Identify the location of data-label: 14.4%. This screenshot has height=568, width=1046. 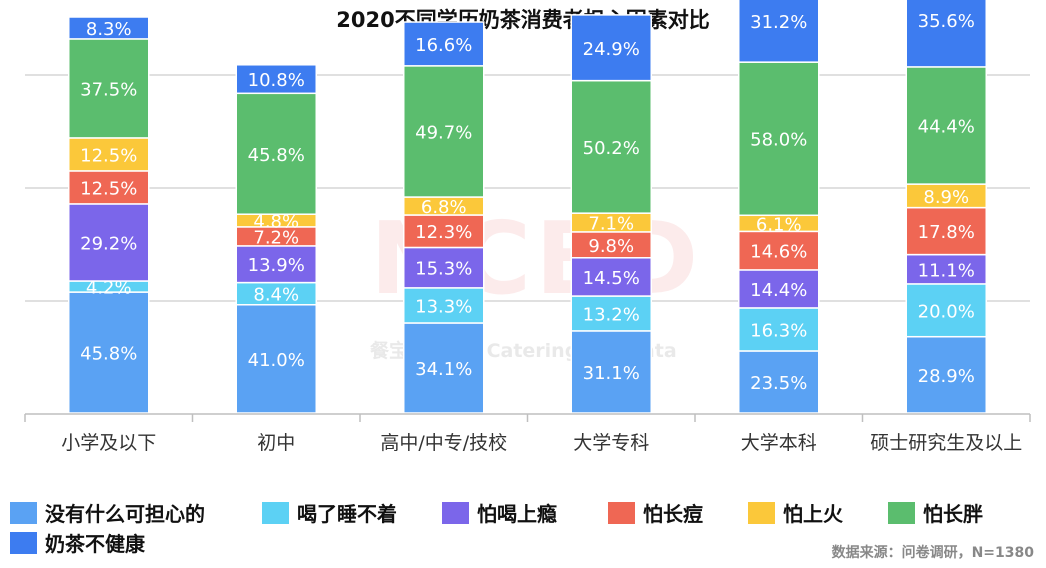
(778, 290).